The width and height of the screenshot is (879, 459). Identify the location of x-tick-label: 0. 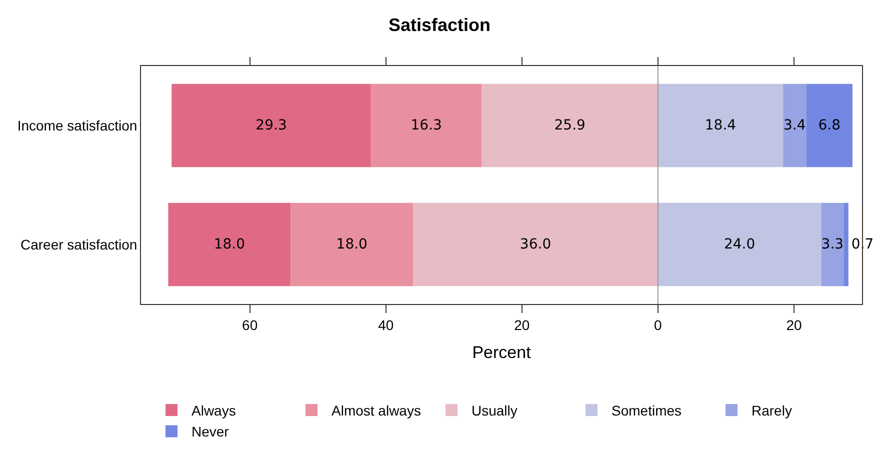
(658, 324).